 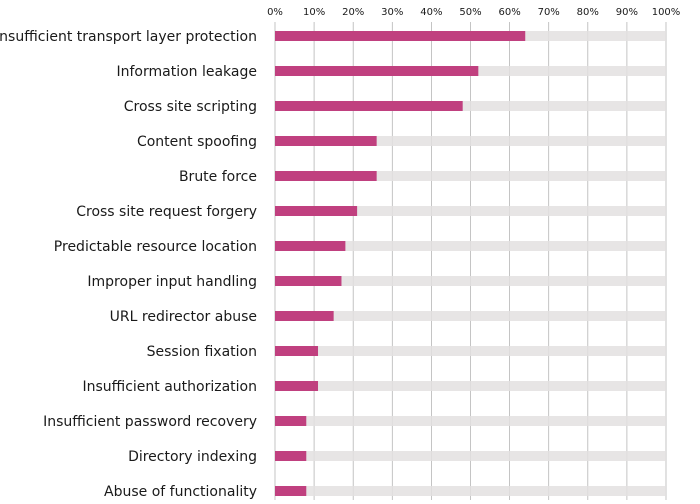 I want to click on x-tick-label: 80%, so click(x=588, y=12).